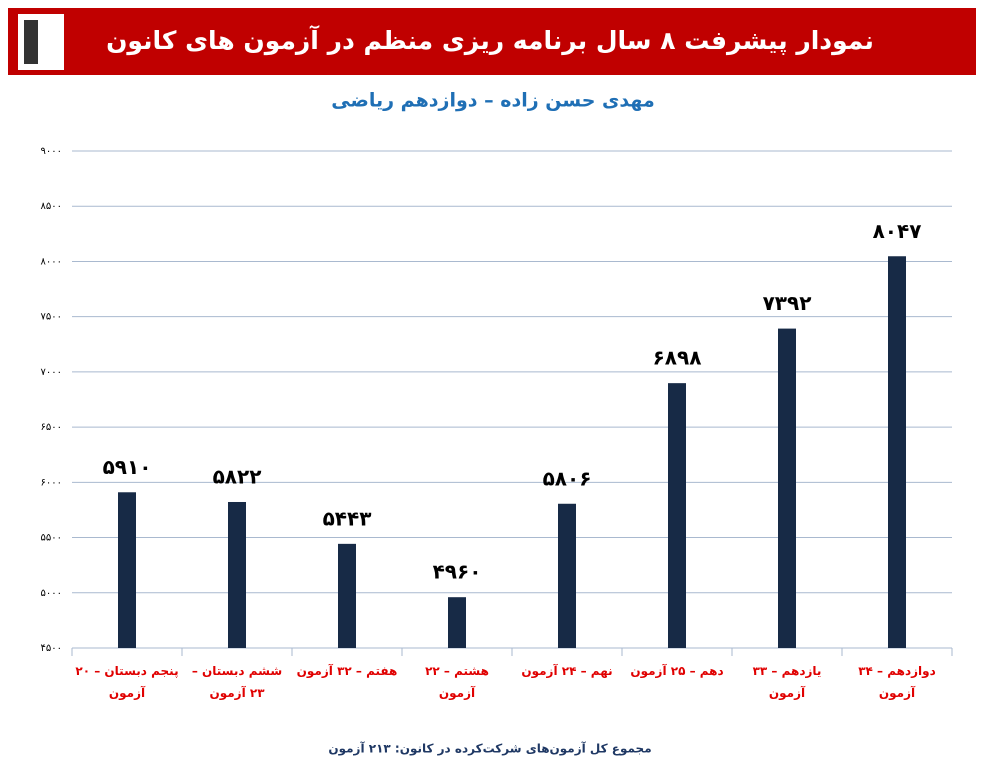 This screenshot has height=769, width=989. What do you see at coordinates (677, 358) in the screenshot?
I see `data-label: ۶۸۹۸` at bounding box center [677, 358].